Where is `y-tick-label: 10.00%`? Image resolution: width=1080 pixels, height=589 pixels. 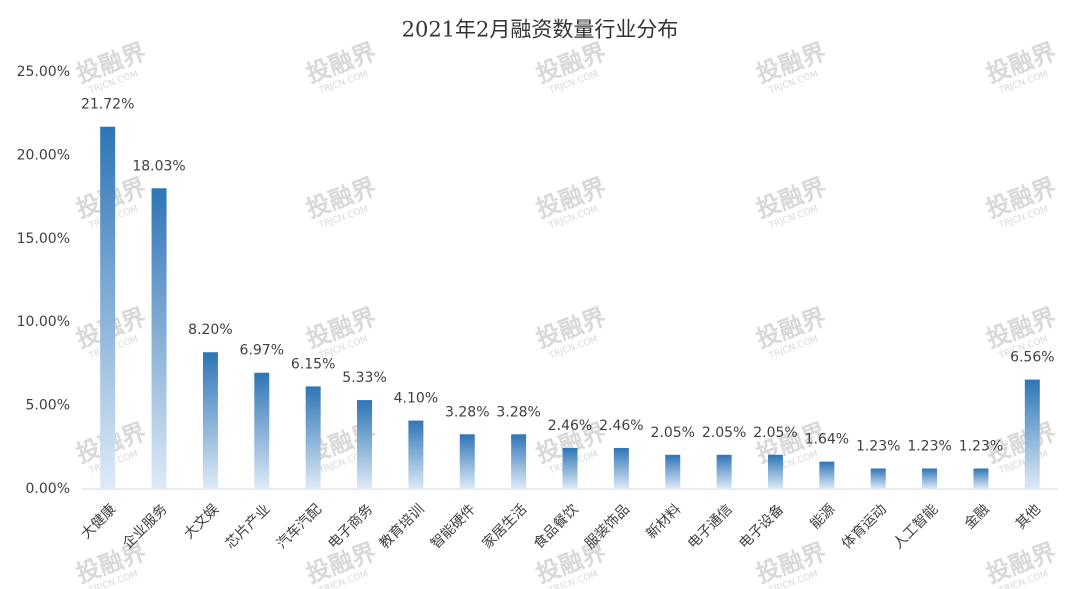
y-tick-label: 10.00% is located at coordinates (43, 322).